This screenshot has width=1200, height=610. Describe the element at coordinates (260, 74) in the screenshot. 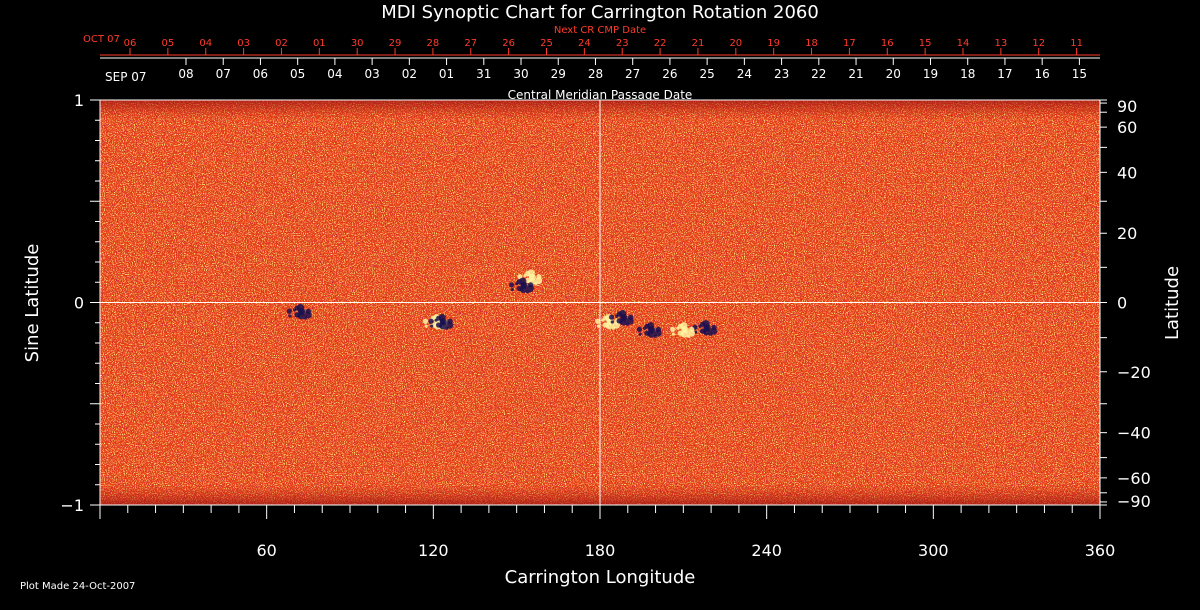

I see `cmp-date-label: 06` at that location.